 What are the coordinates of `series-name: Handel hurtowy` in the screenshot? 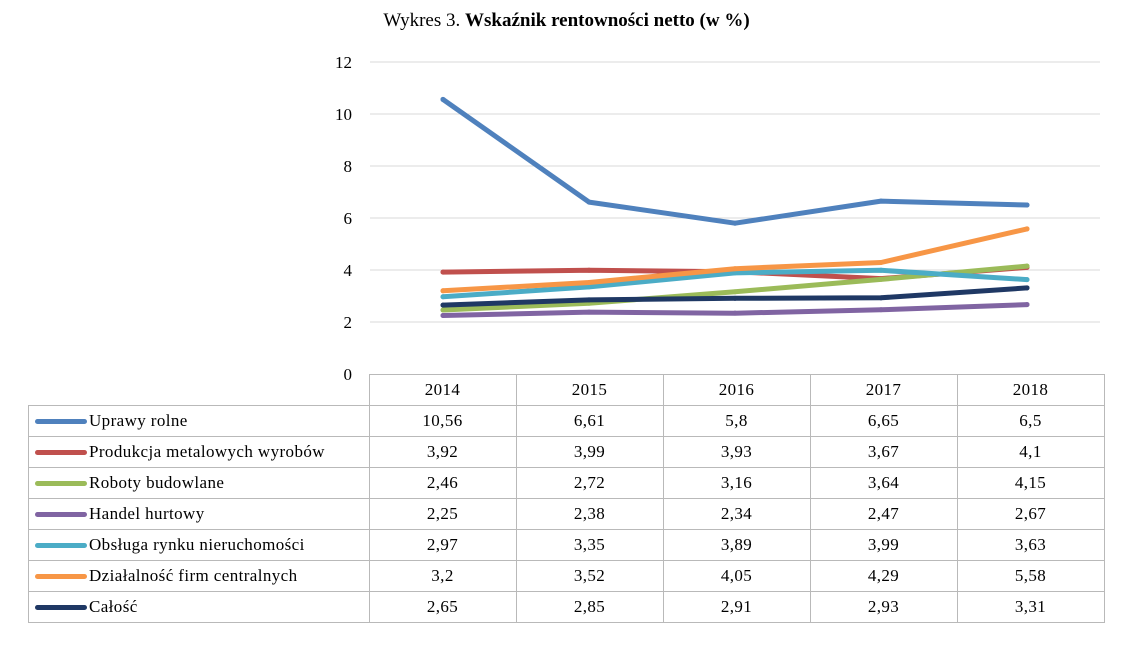 It's located at (147, 513).